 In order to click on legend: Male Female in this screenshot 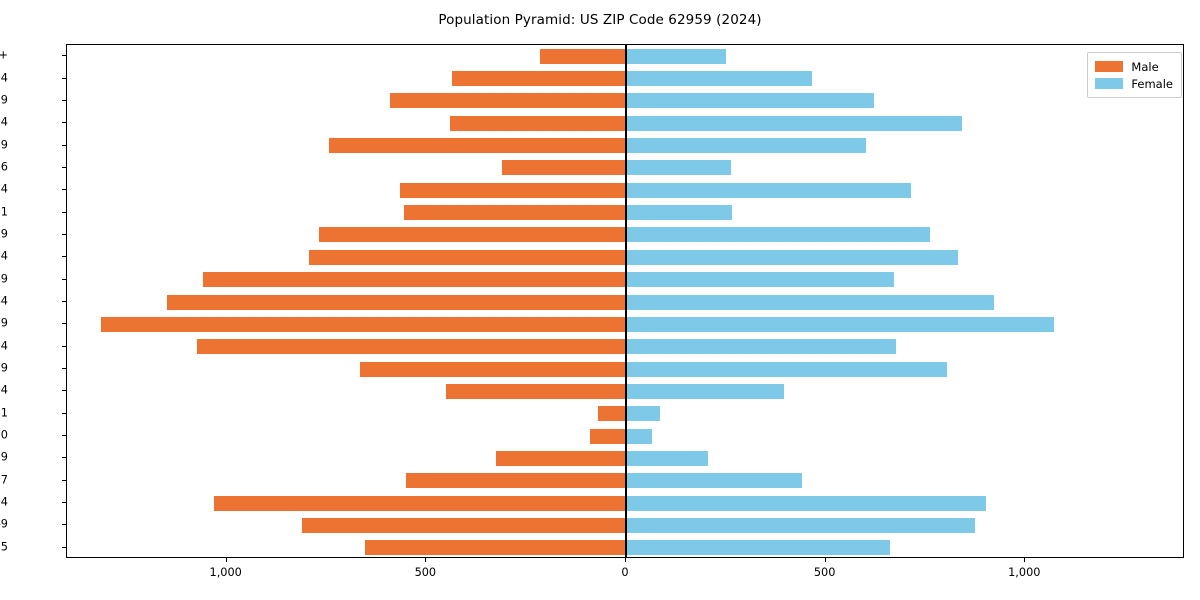, I will do `click(1134, 75)`.